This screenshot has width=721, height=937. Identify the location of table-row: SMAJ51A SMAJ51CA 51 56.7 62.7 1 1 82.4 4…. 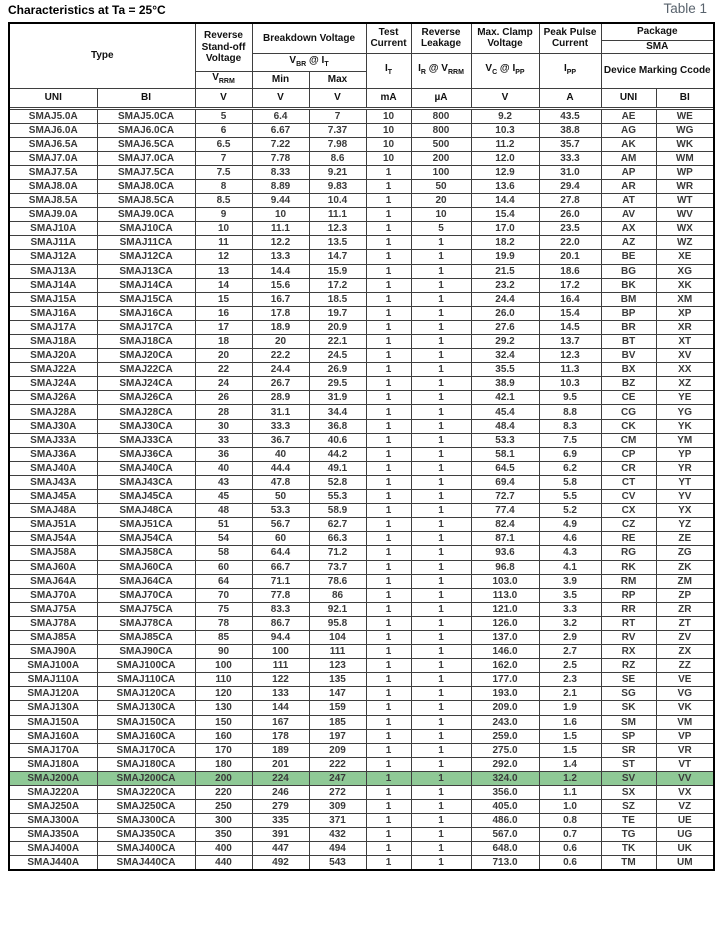
(361, 525).